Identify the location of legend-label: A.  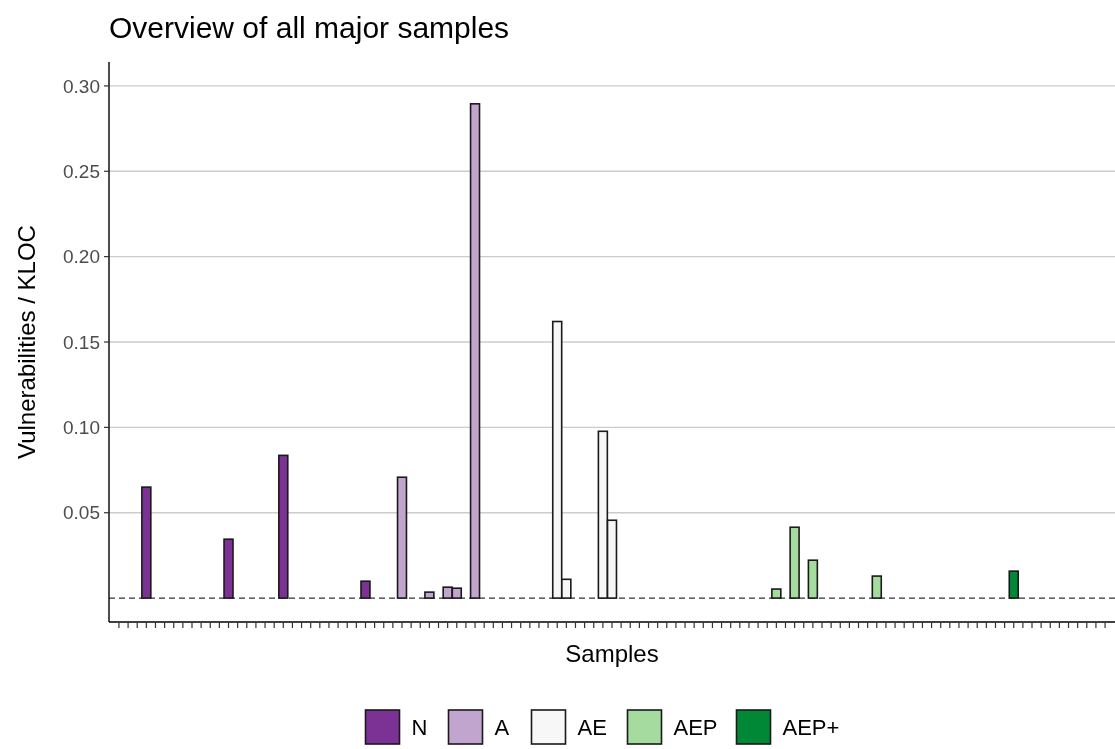
(502, 727).